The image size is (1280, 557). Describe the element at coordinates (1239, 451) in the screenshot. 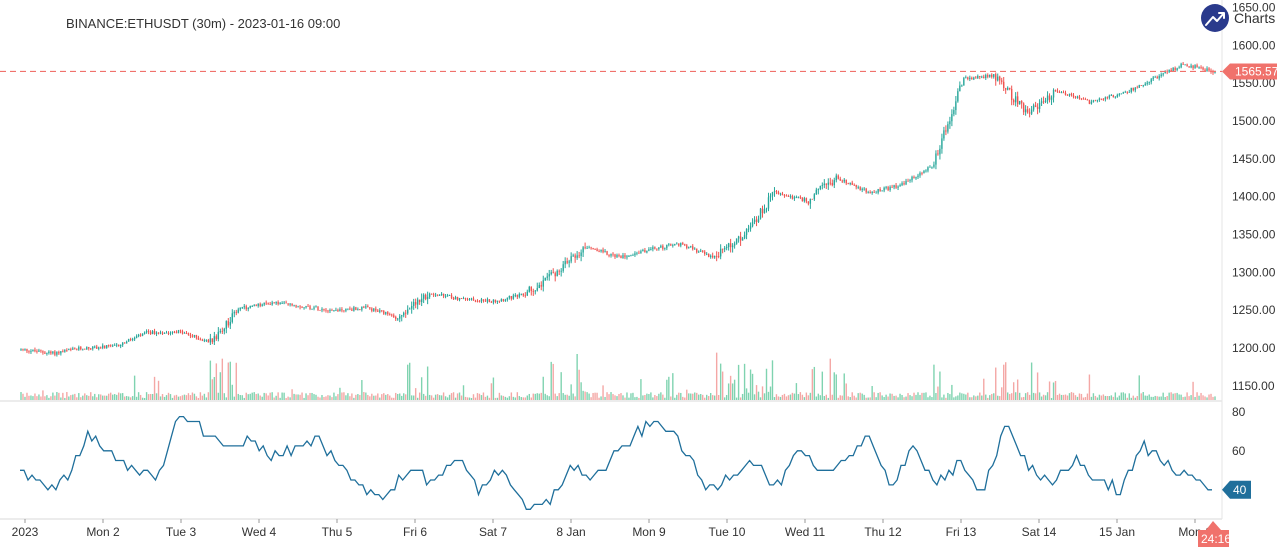

I see `rsi-axis-label: 60` at that location.